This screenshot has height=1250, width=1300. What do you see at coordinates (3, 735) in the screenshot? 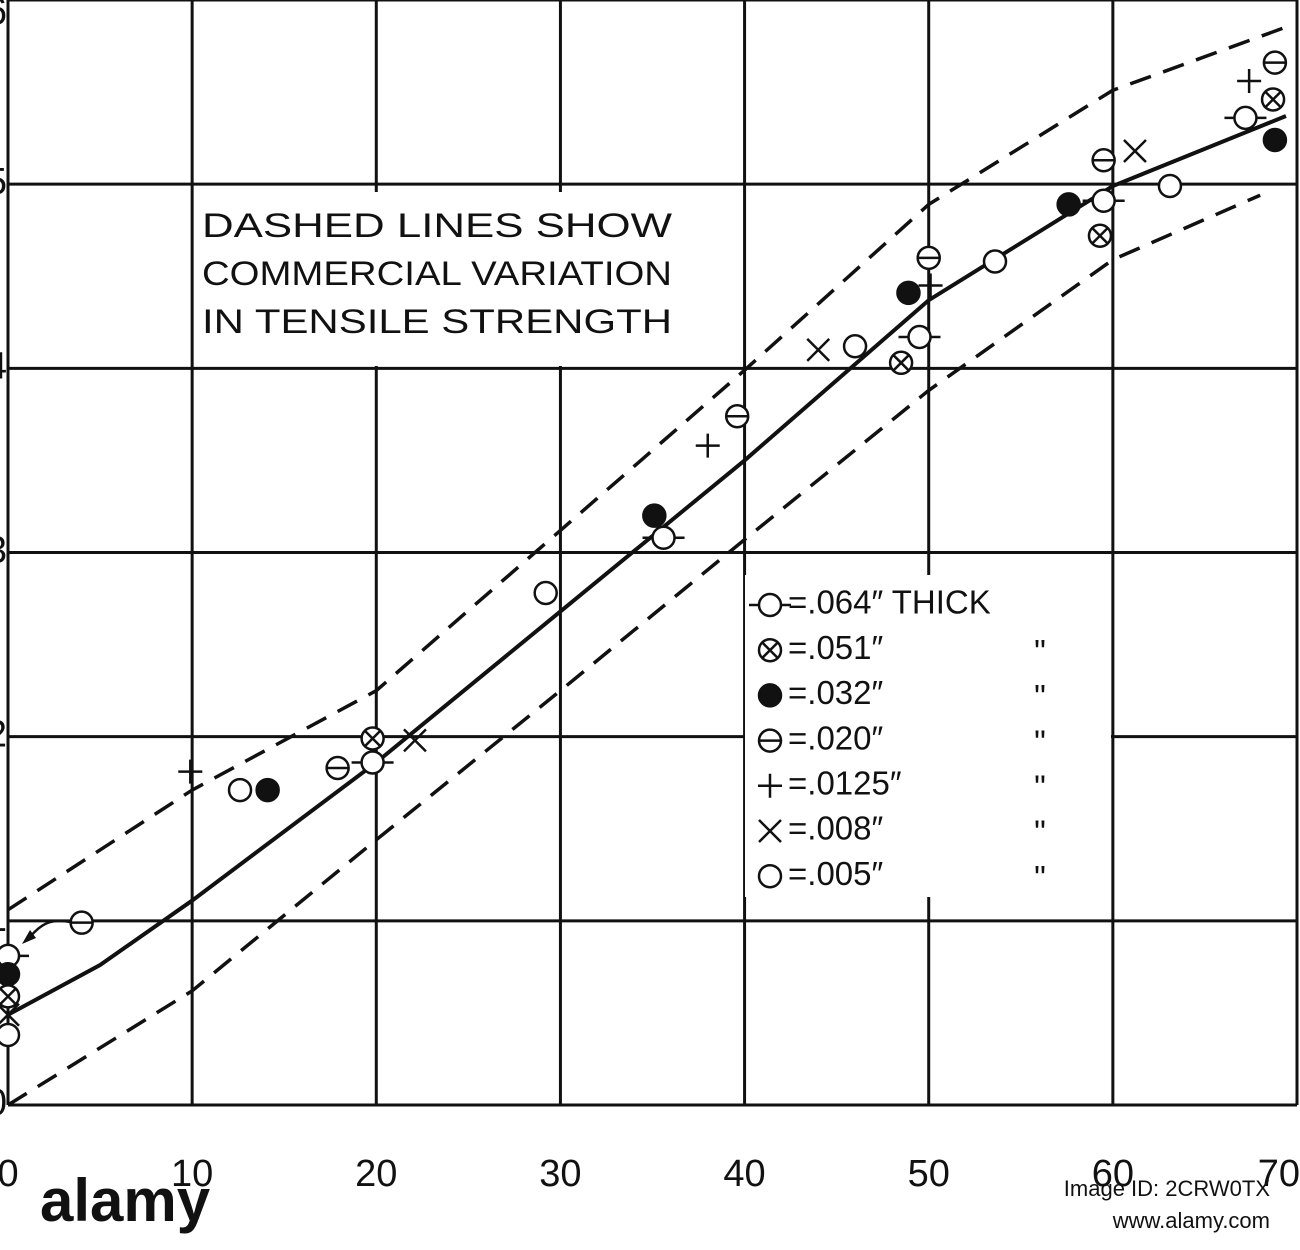
I see `y-tick-label: 2` at bounding box center [3, 735].